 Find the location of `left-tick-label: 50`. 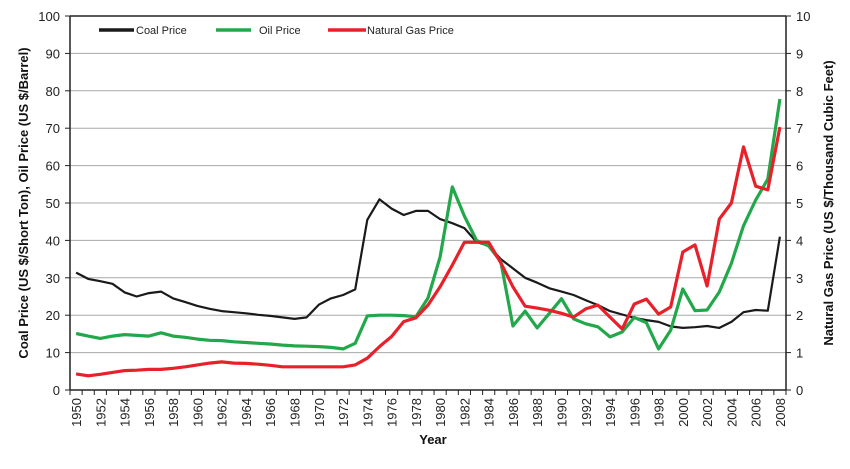

left-tick-label: 50 is located at coordinates (53, 203).